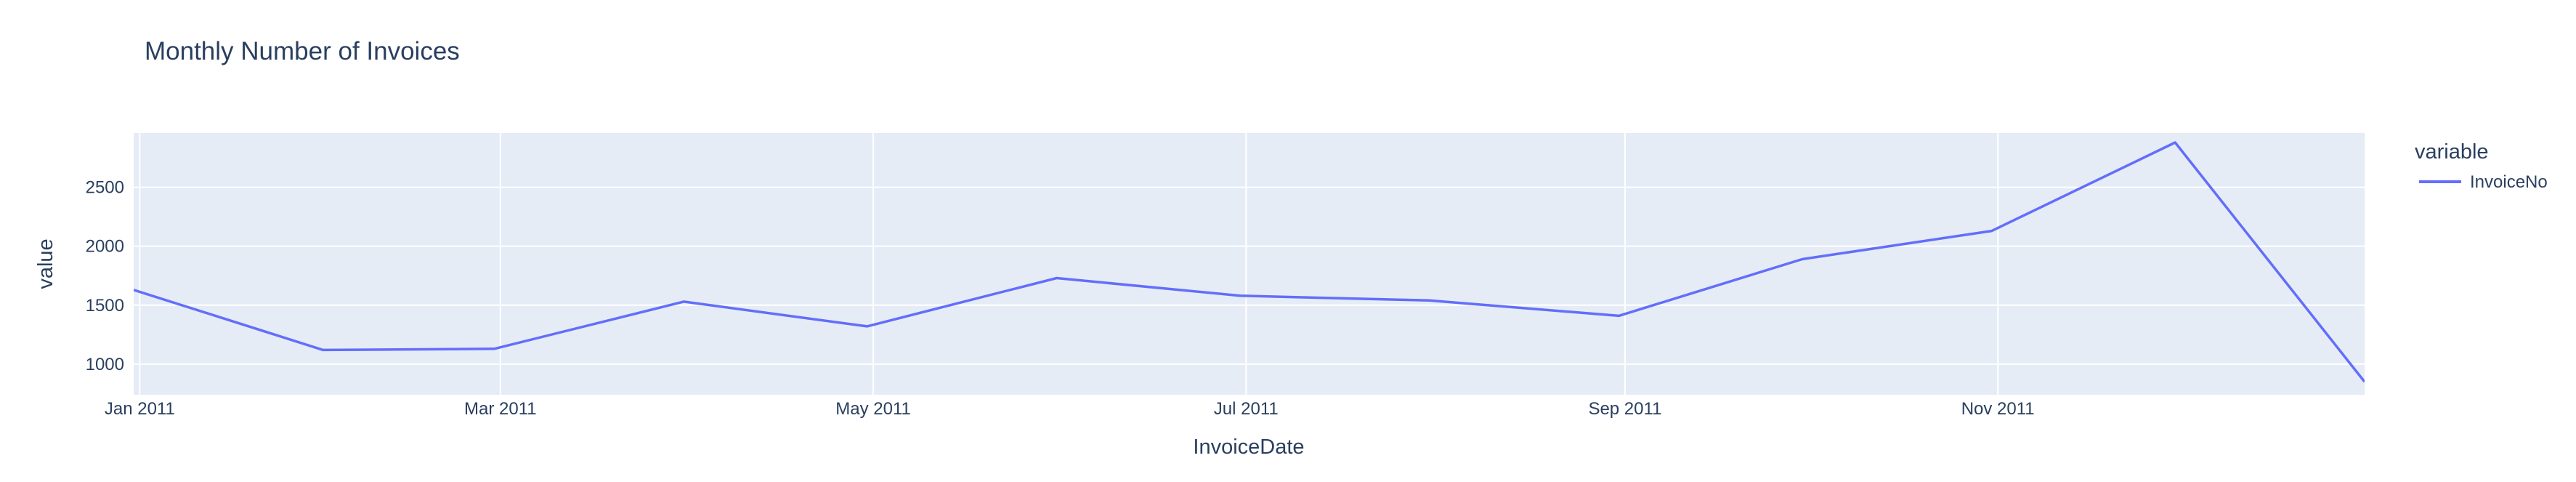  What do you see at coordinates (2481, 166) in the screenshot?
I see `legend: variable InvoiceNo` at bounding box center [2481, 166].